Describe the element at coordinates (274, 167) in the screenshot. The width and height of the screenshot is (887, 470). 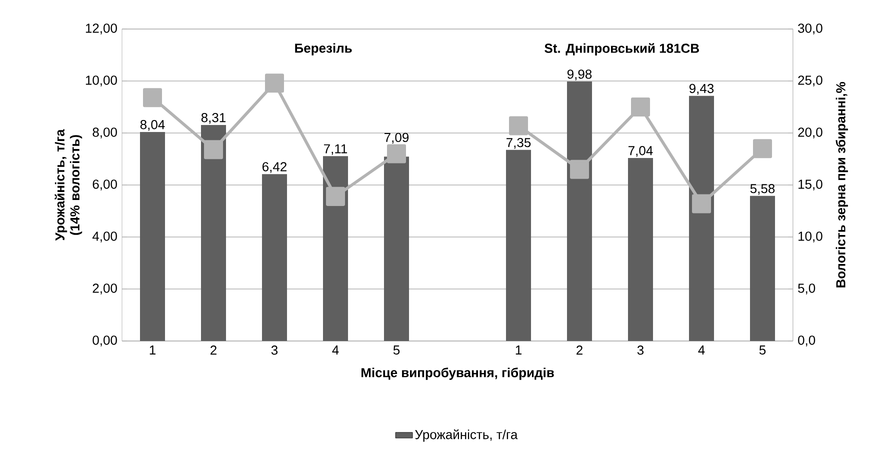
I see `data-label: 6,42` at that location.